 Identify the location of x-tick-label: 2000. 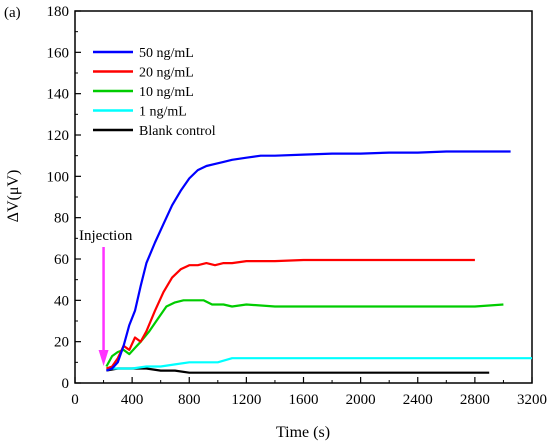
(361, 400).